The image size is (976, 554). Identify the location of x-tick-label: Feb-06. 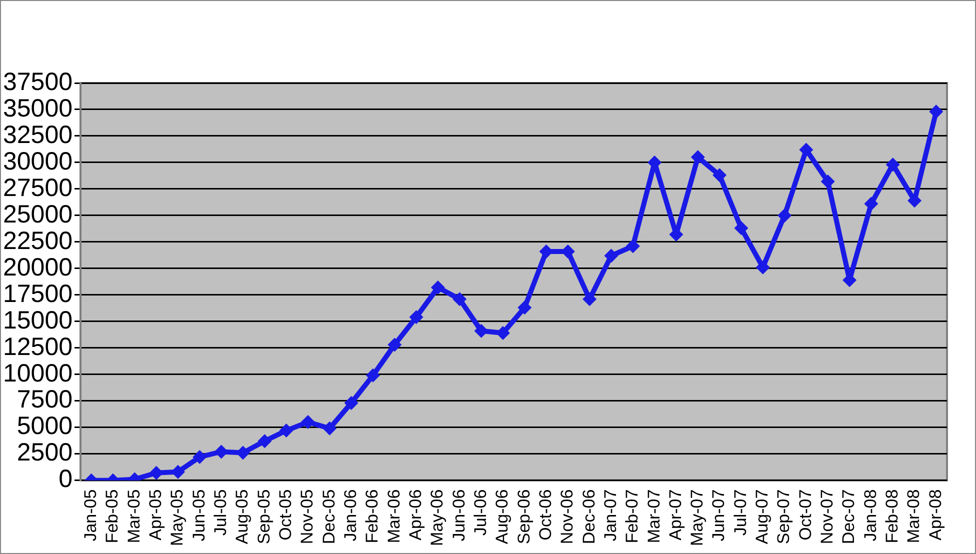
(372, 516).